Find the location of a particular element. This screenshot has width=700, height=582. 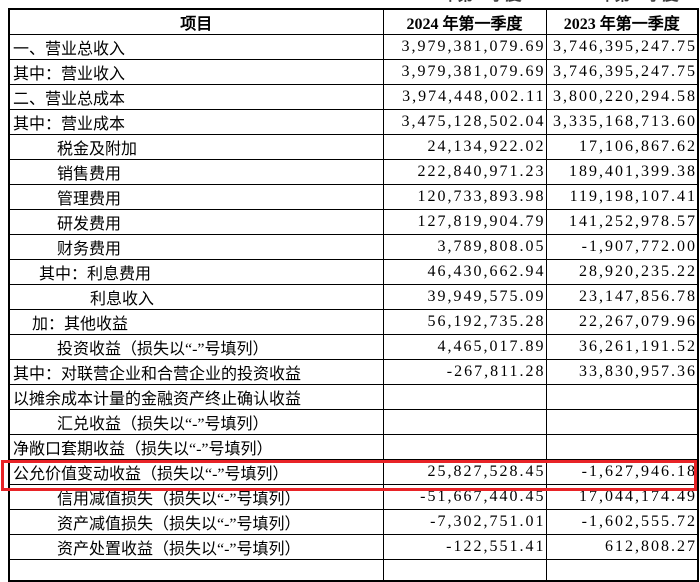

value-2024-cell: 46,430,662.94 is located at coordinates (464, 272).